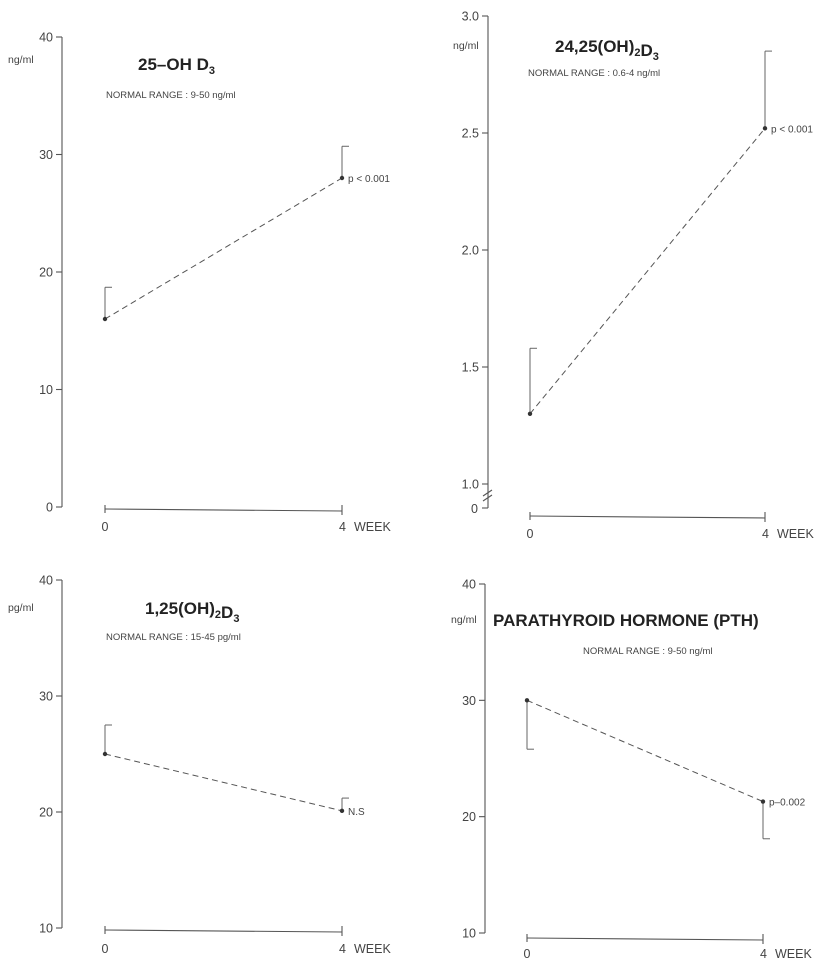 The width and height of the screenshot is (824, 965). Describe the element at coordinates (173, 637) in the screenshot. I see `panel3-chart-subtitle: NORMAL RANGE : 15-45 pg/ml` at that location.